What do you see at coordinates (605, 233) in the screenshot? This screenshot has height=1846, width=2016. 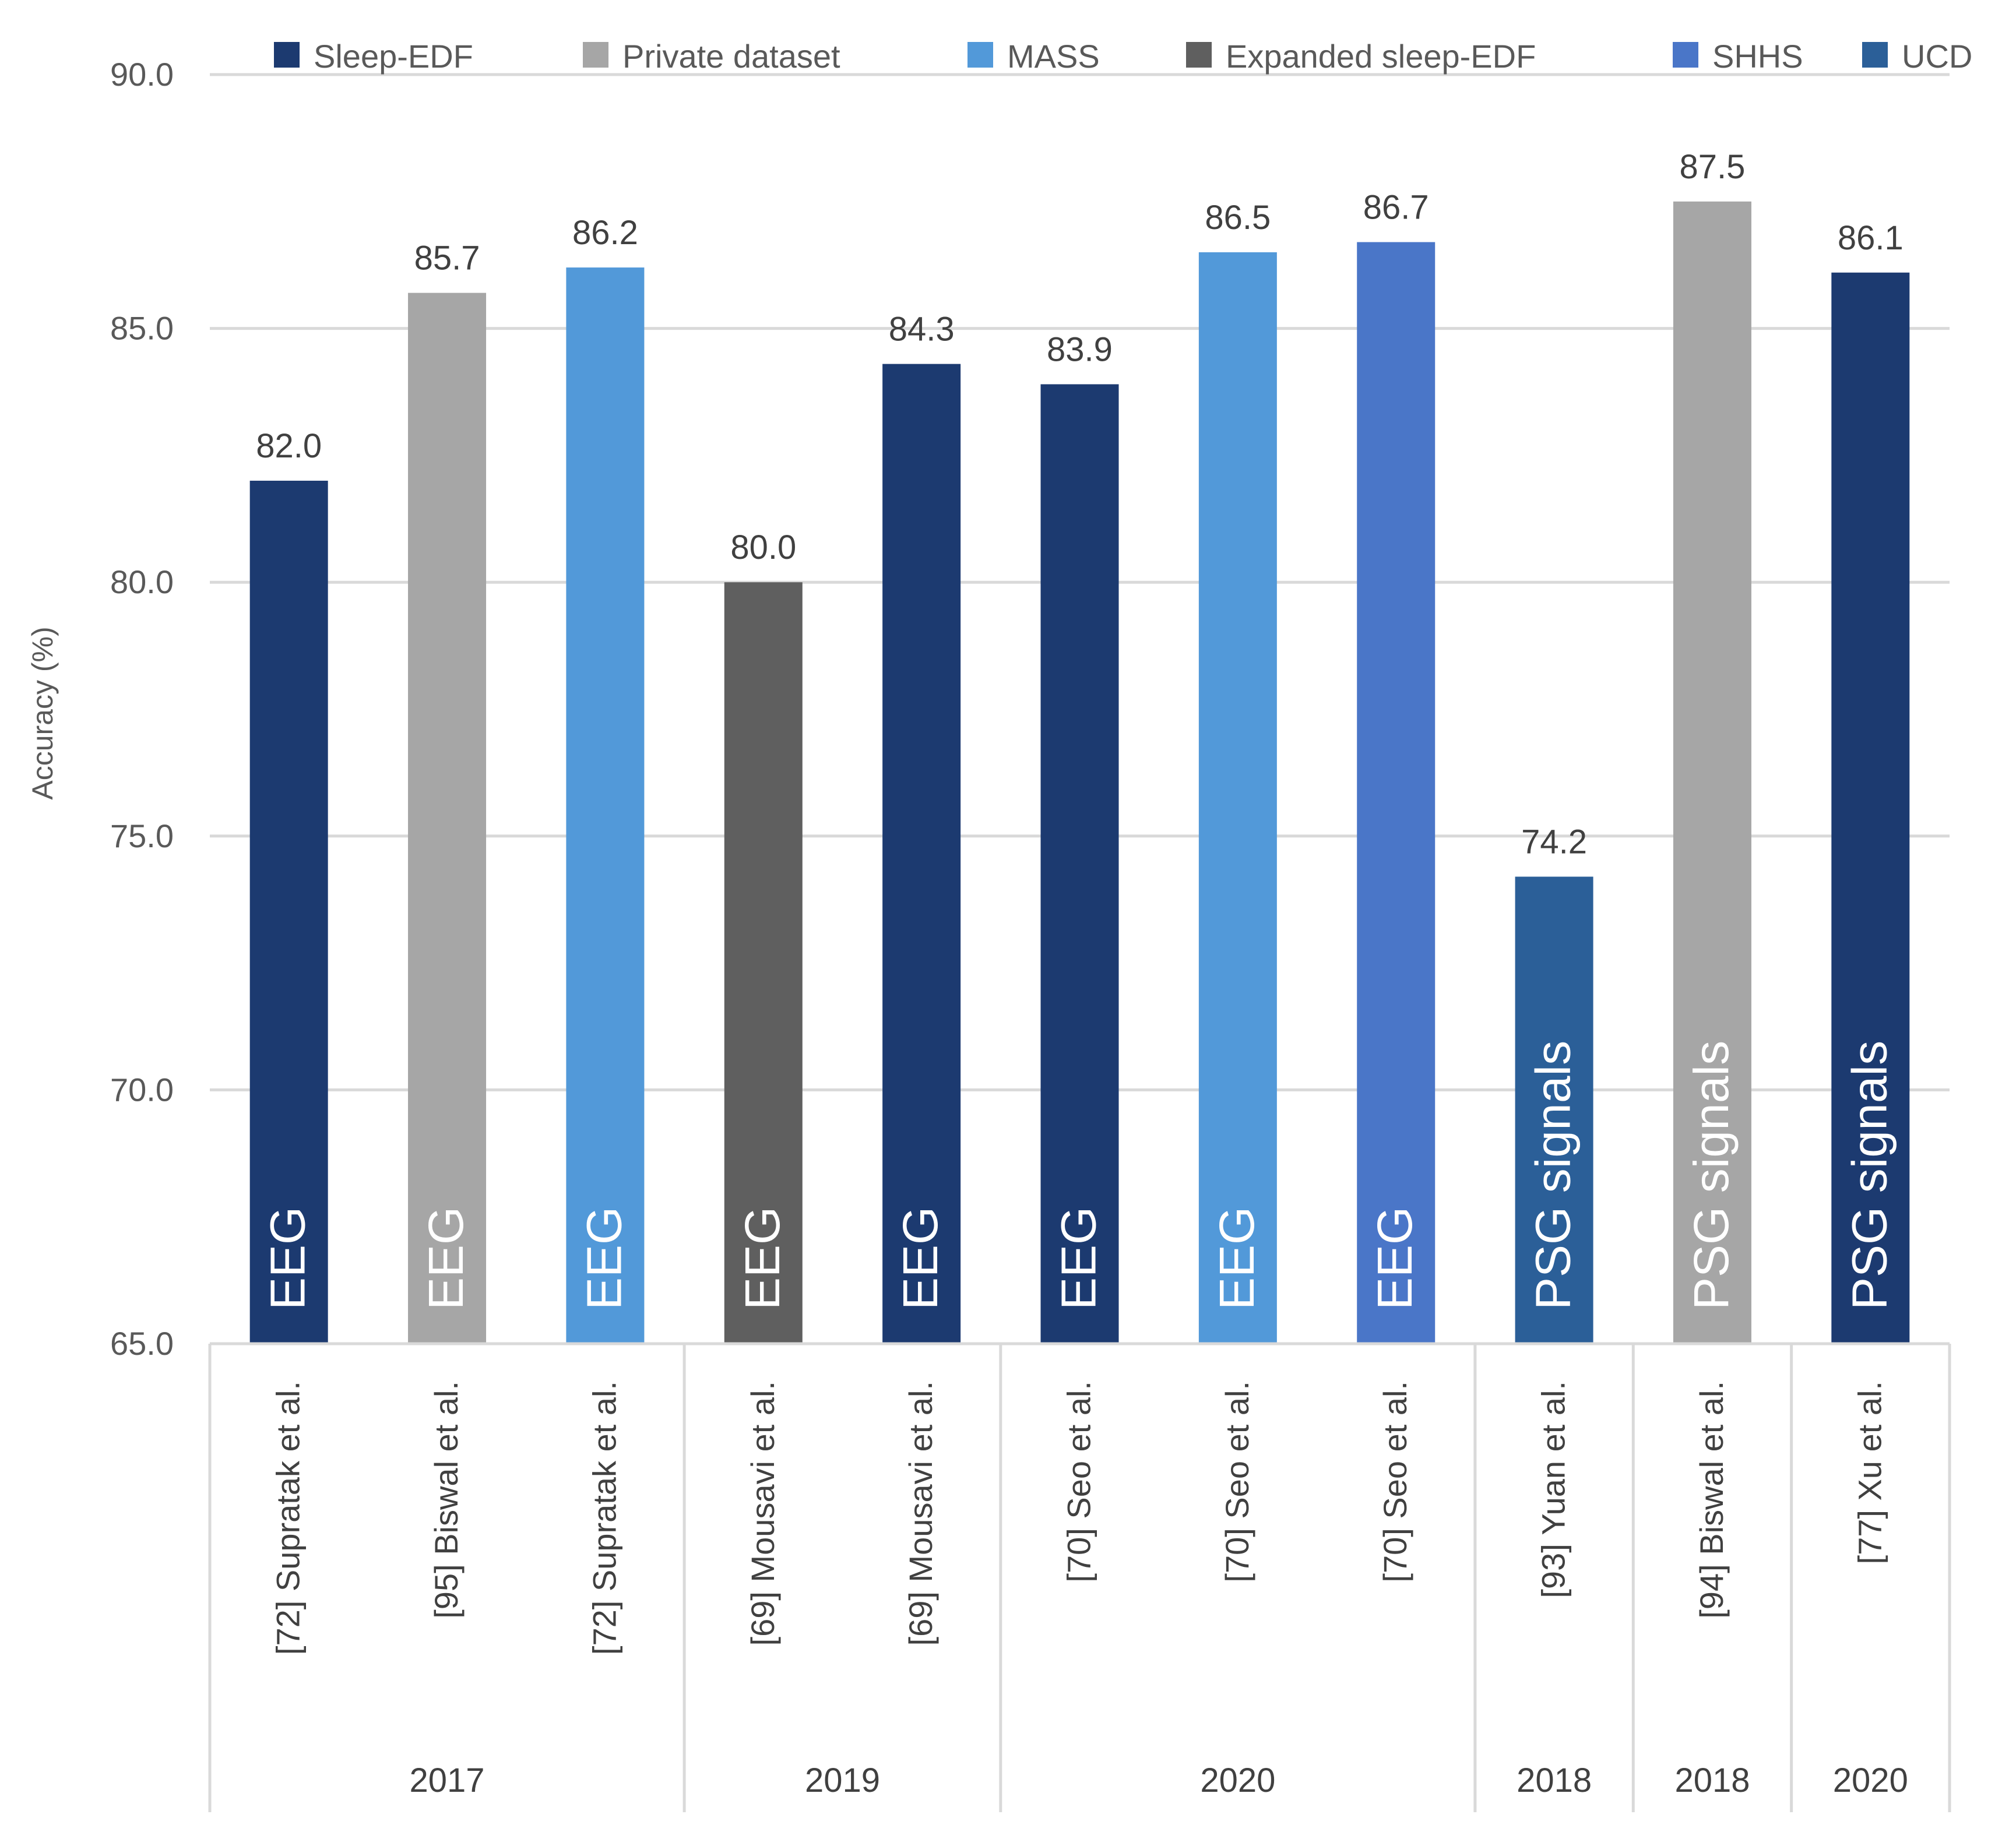 I see `data-label: 86.2` at bounding box center [605, 233].